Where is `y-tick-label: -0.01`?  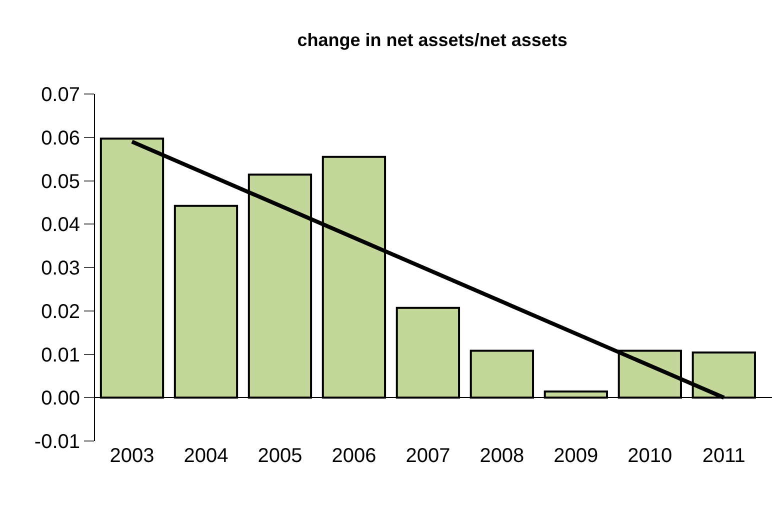
y-tick-label: -0.01 is located at coordinates (57, 442).